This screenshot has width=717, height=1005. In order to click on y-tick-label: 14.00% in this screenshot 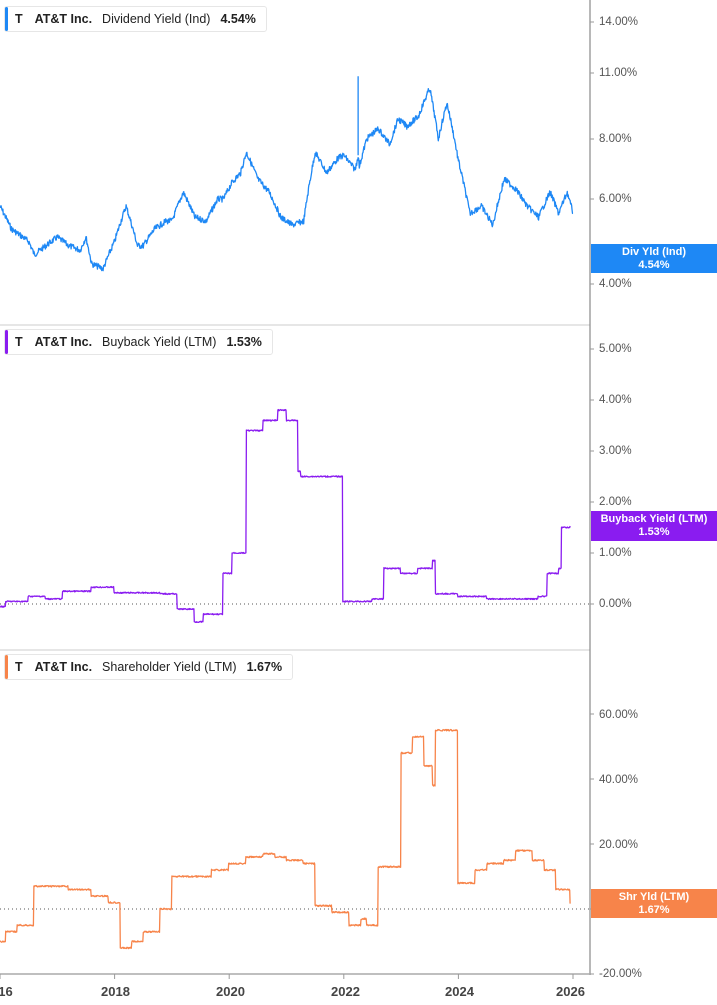, I will do `click(619, 22)`.